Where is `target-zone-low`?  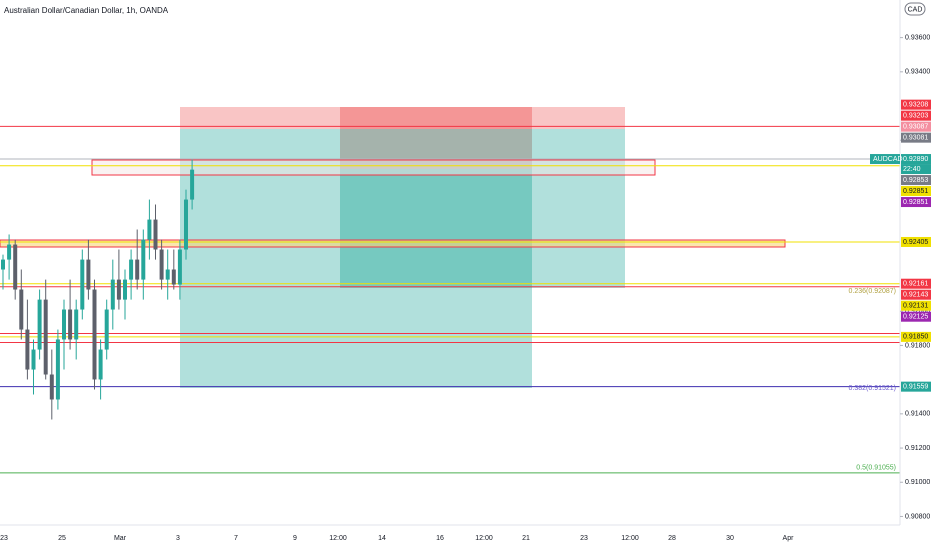
target-zone-low is located at coordinates (356, 338).